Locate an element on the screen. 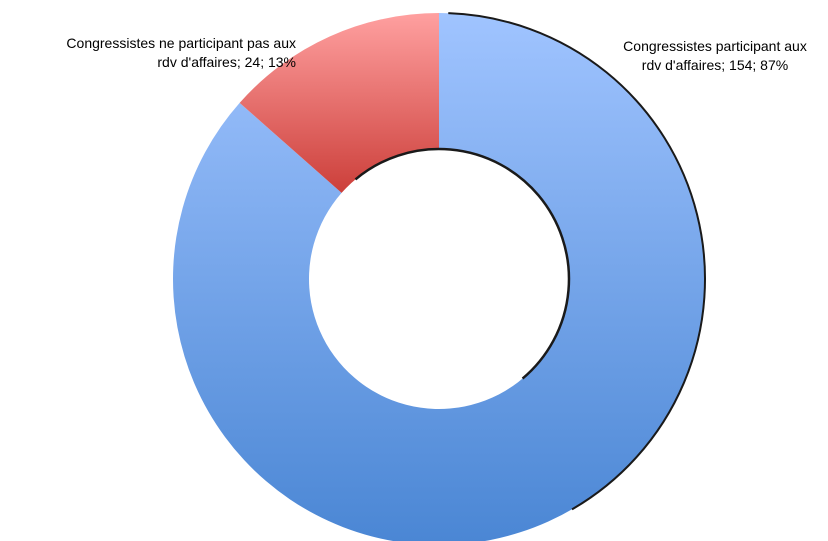 This screenshot has width=828, height=541. slice-label-non-participants-line2: rdv d'affaires; 24; 13% is located at coordinates (226, 62).